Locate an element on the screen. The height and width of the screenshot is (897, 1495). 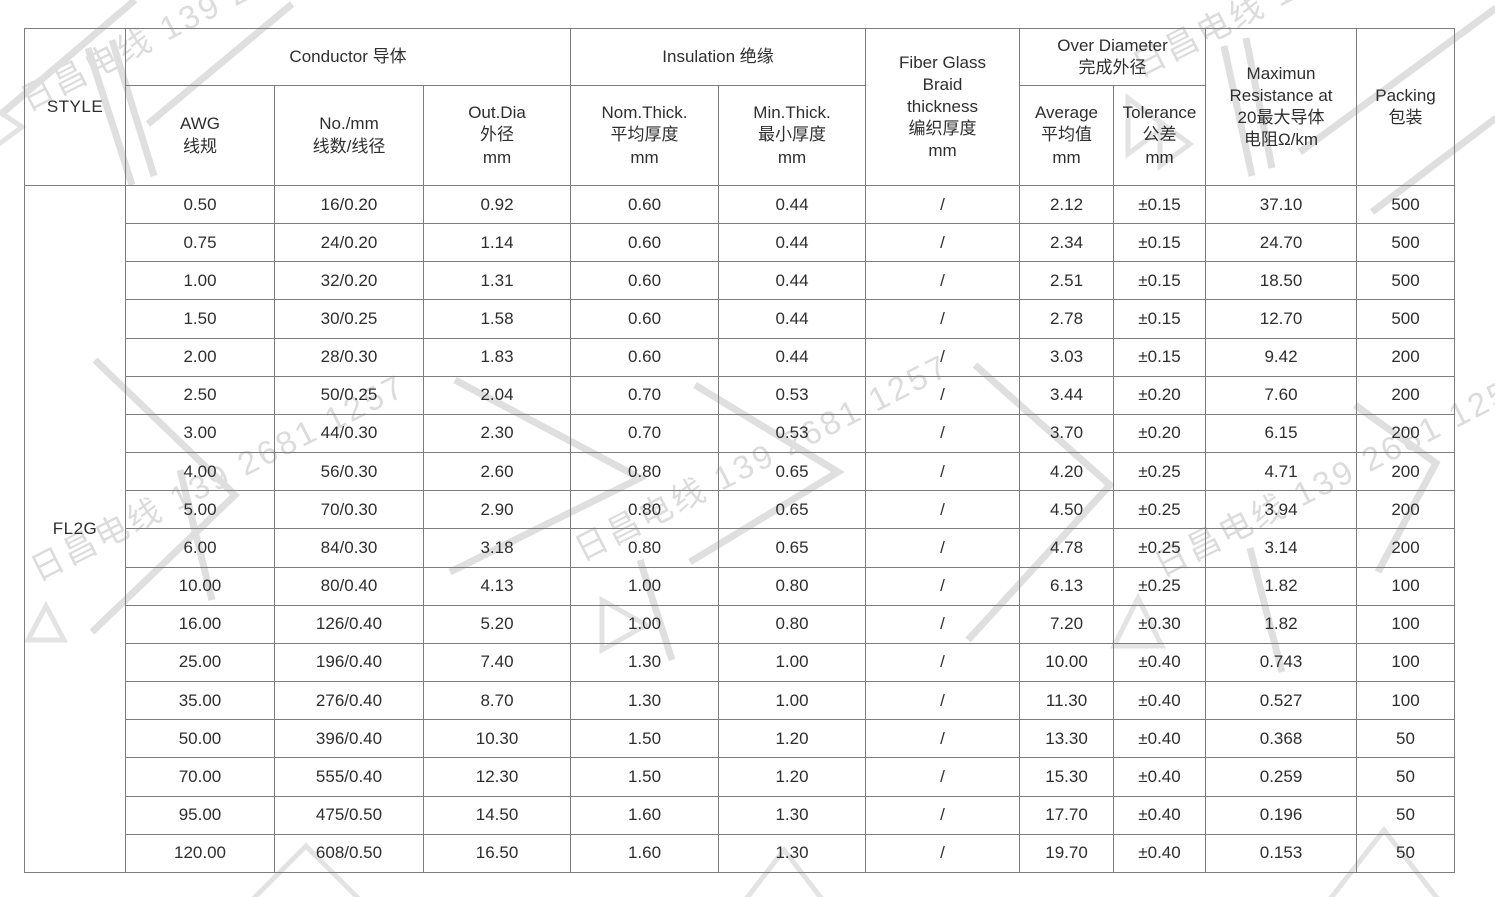
table-cell: 0.70 is located at coordinates (645, 395).